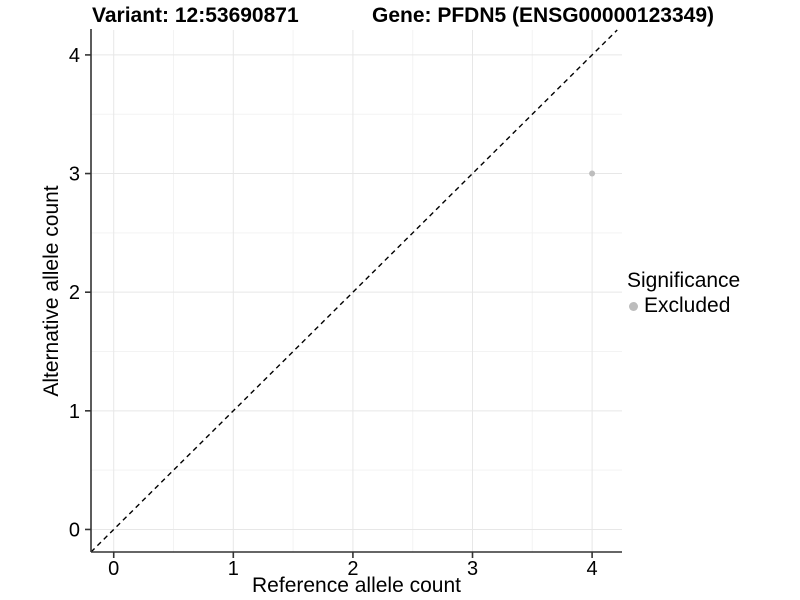  Describe the element at coordinates (687, 305) in the screenshot. I see `legend-item-label: Excluded` at that location.